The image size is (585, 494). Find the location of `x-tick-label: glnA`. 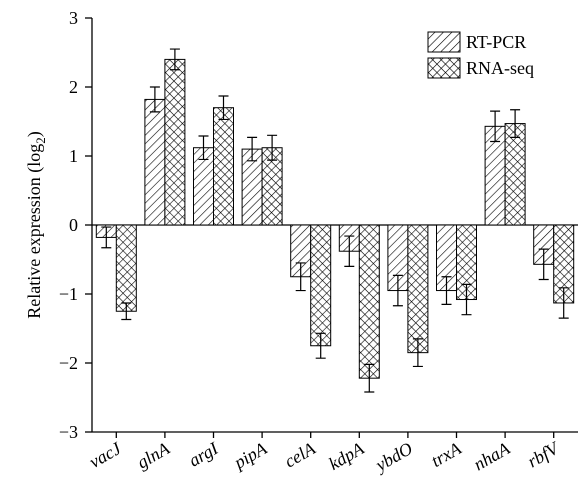

x-tick-label: glnA is located at coordinates (153, 455).